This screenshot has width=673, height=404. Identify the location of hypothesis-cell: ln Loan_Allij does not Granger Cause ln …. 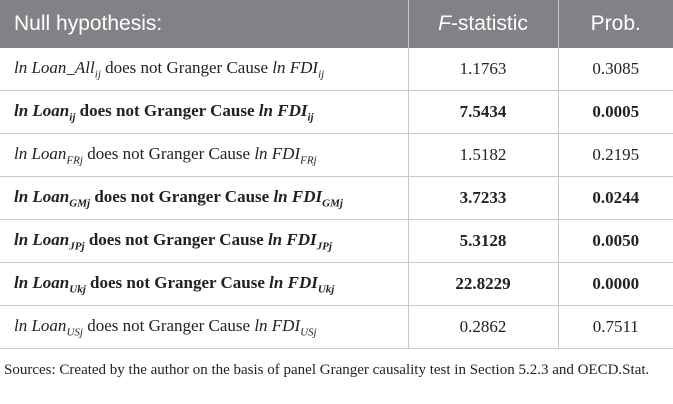
(204, 69).